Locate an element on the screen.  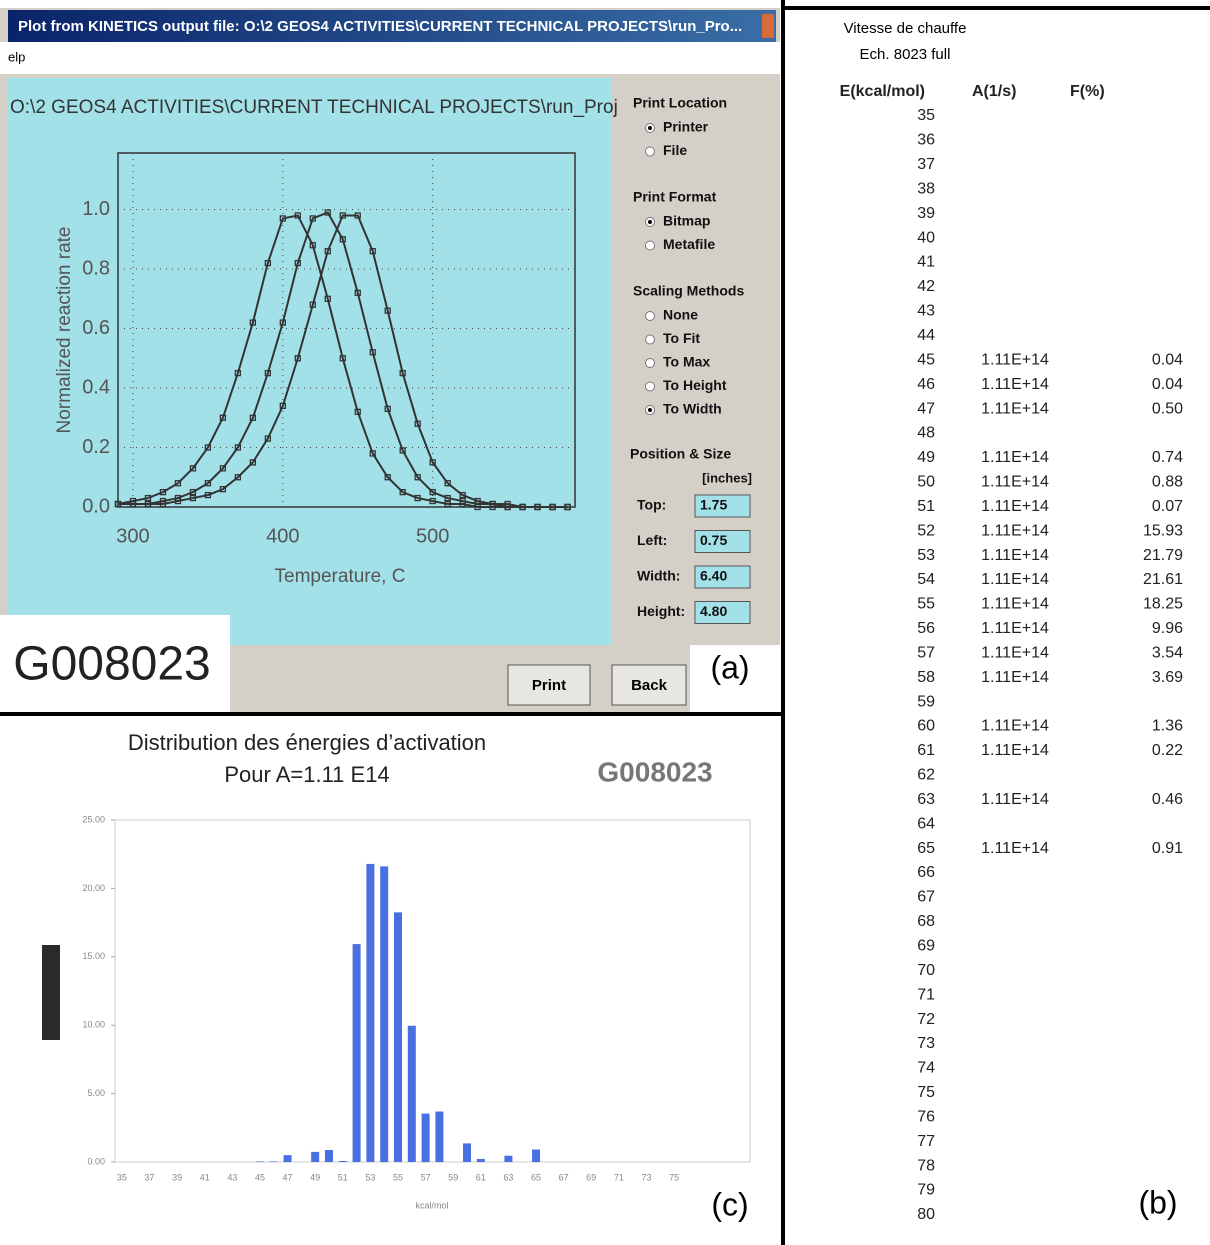
field-label: Height: is located at coordinates (661, 611).